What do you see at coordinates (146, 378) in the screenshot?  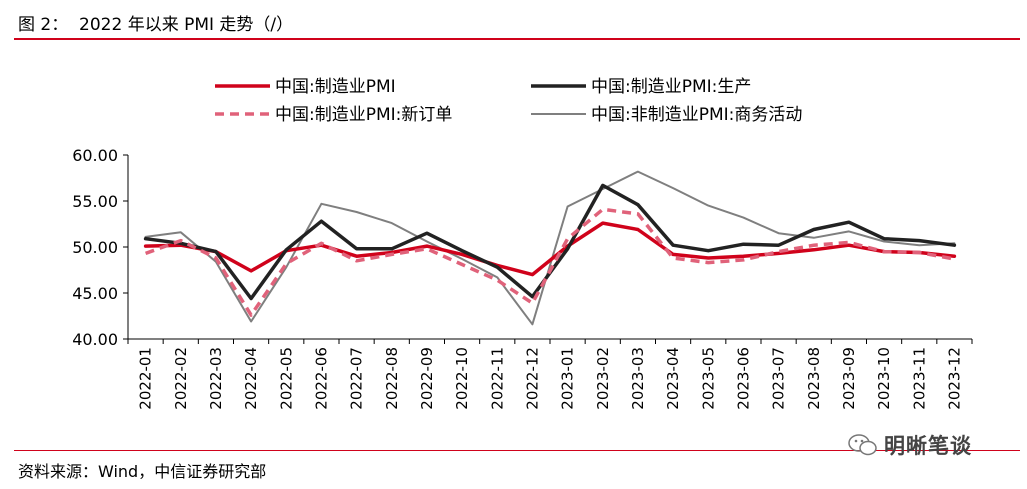 I see `x-tick-label: 2022-01` at bounding box center [146, 378].